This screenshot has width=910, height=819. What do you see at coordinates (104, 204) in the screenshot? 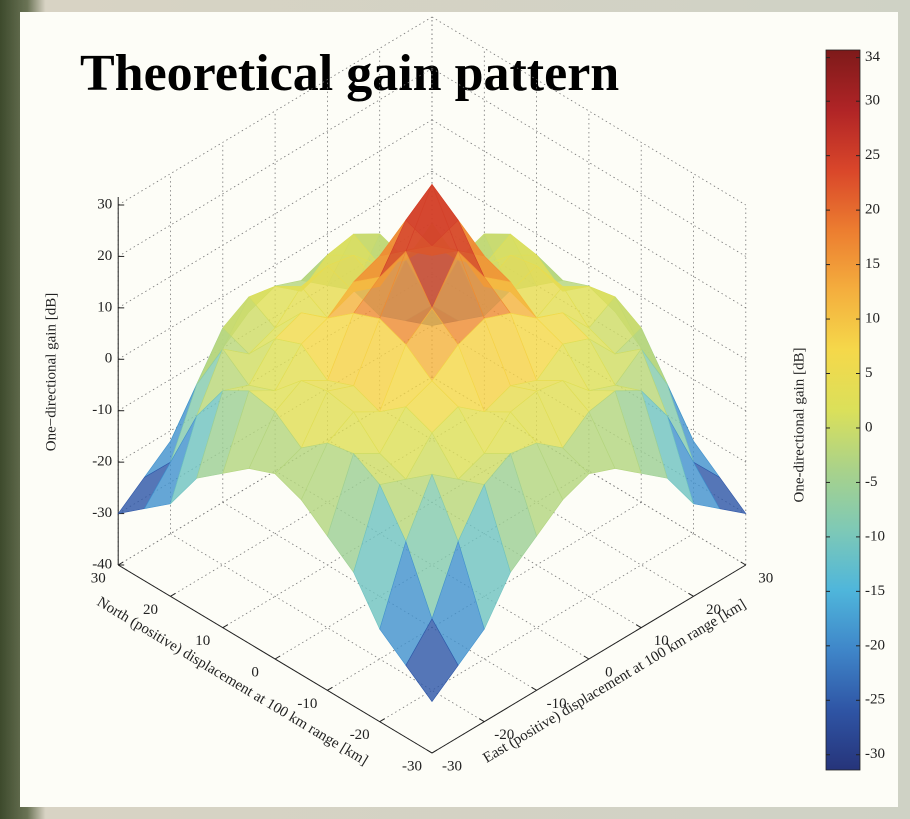
I see `z-tick-label: 30` at bounding box center [104, 204].